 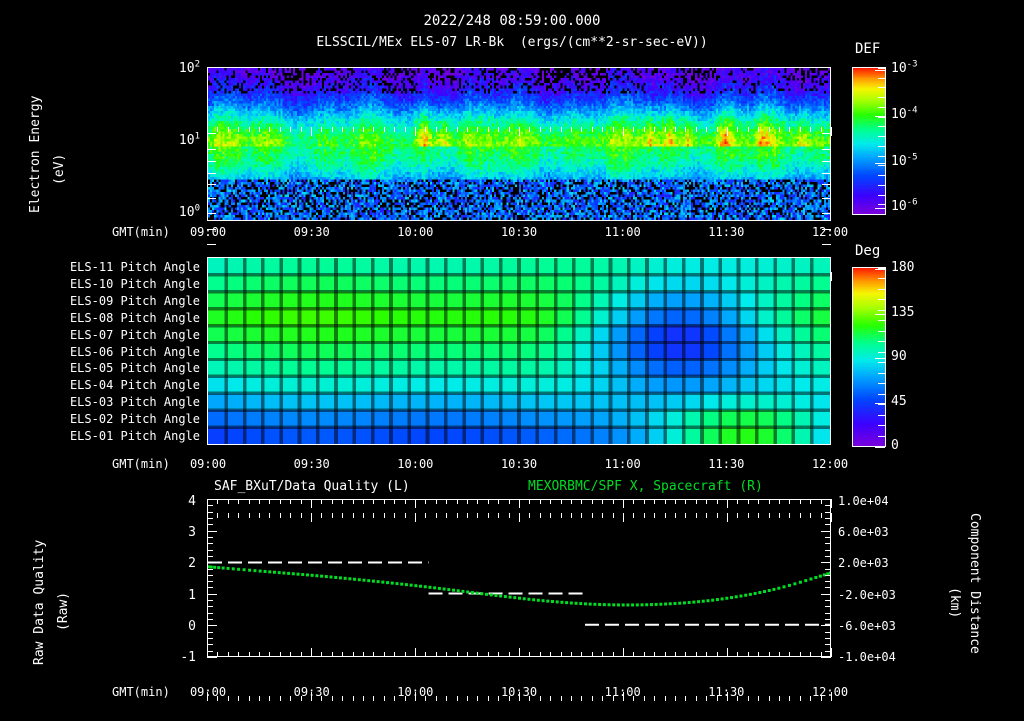 What do you see at coordinates (869, 141) in the screenshot?
I see `def-colorbar-frame` at bounding box center [869, 141].